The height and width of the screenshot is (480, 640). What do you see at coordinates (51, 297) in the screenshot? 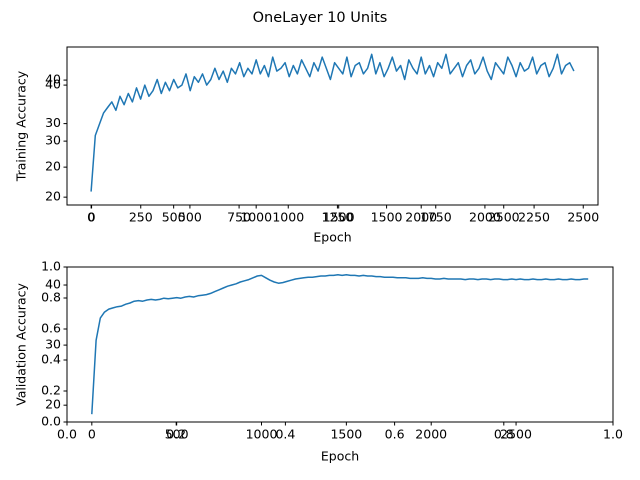
I see `y-tick-label: 0.8` at bounding box center [51, 297].